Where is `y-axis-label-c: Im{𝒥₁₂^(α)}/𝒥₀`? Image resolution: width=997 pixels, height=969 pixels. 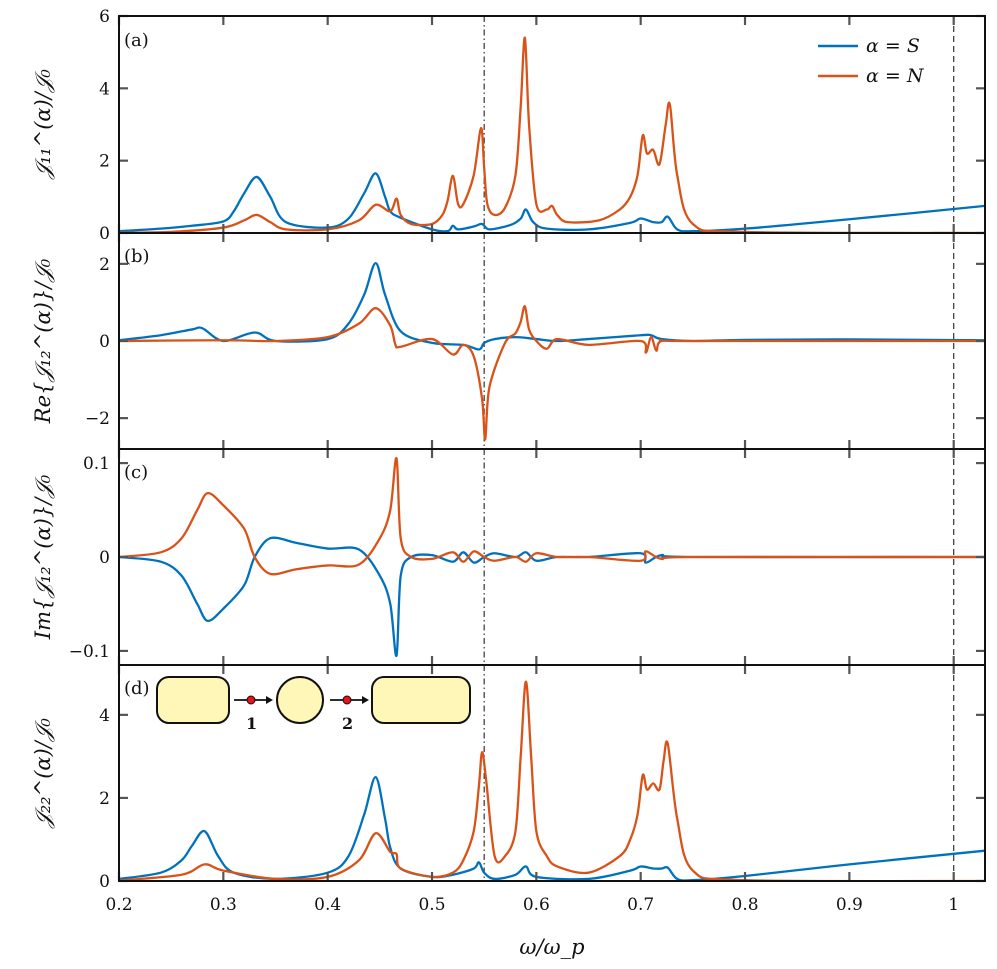
y-axis-label-c: Im{𝒥₁₂^(α)}/𝒥₀ is located at coordinates (43, 557).